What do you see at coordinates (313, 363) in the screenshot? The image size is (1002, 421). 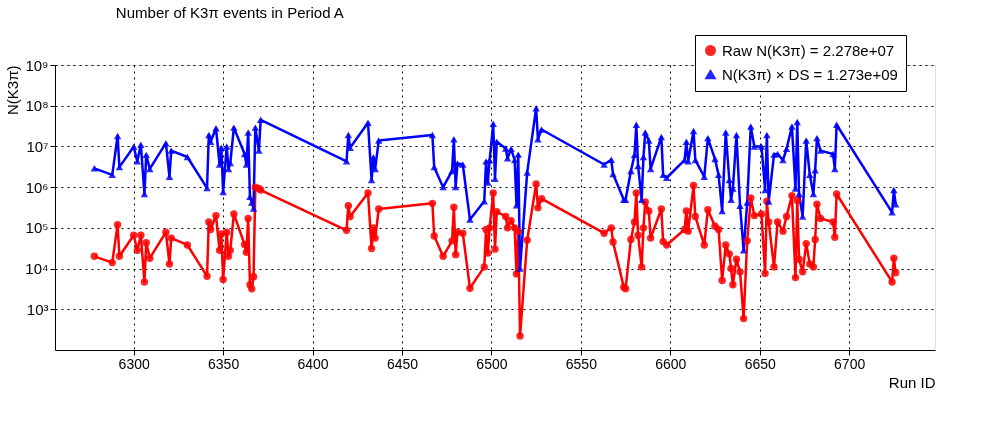 I see `x-tick-label: 6400` at bounding box center [313, 363].